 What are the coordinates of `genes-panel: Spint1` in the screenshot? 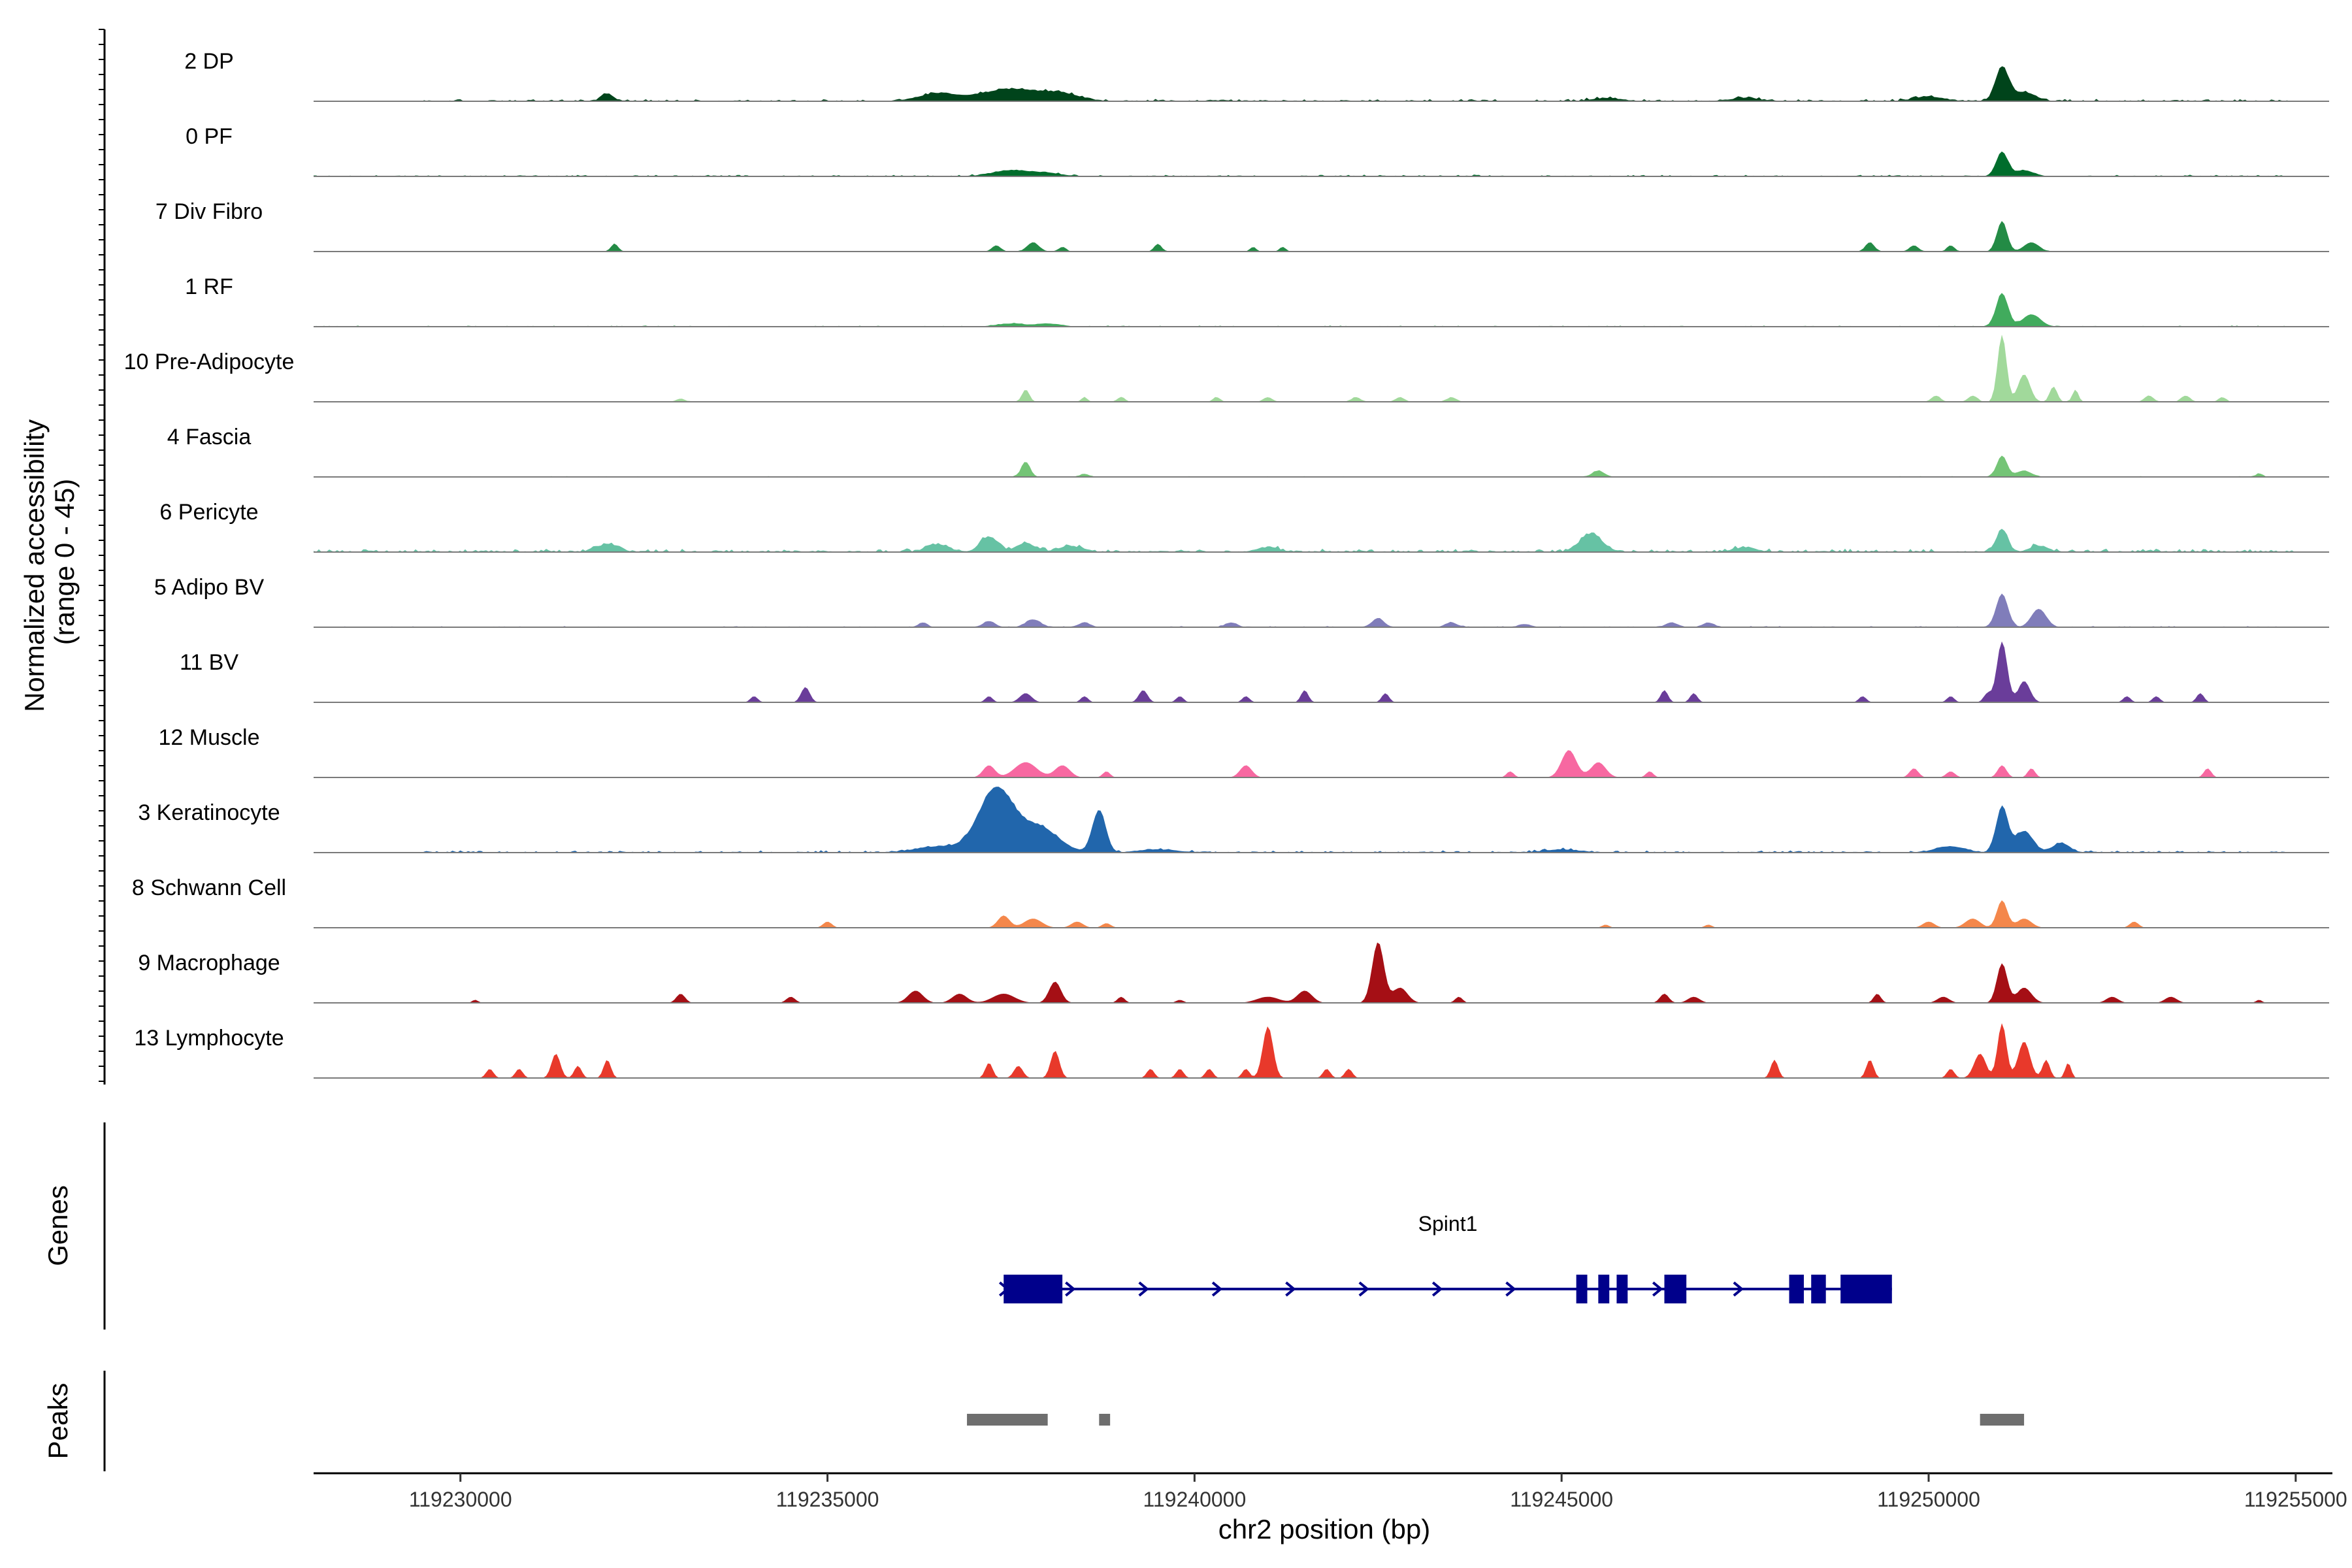 It's located at (1445, 1257).